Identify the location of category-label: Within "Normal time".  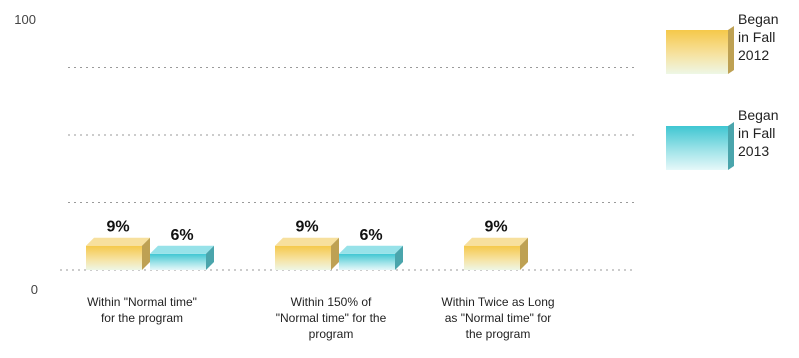
(142, 302).